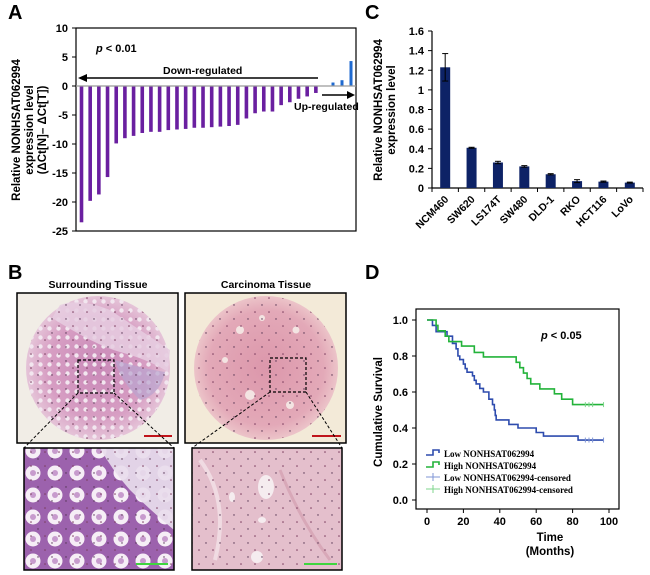  I want to click on bar-ncm460, so click(445, 127).